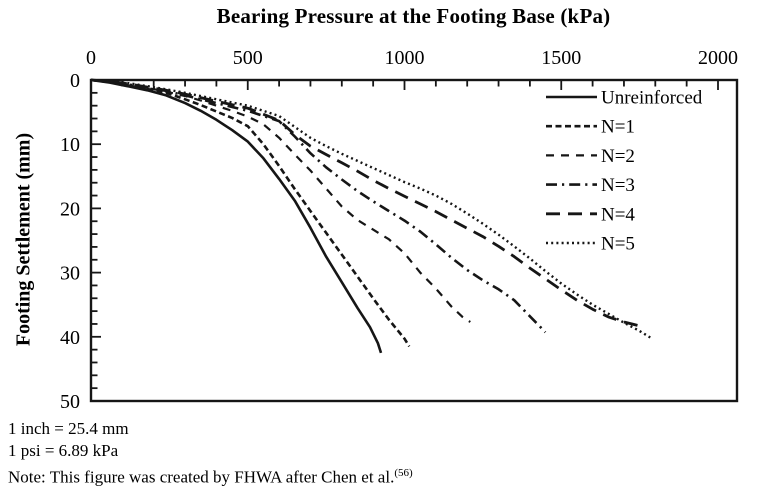  Describe the element at coordinates (68, 428) in the screenshot. I see `note-inch-conversion: 1 inch = 25.4 mm` at that location.